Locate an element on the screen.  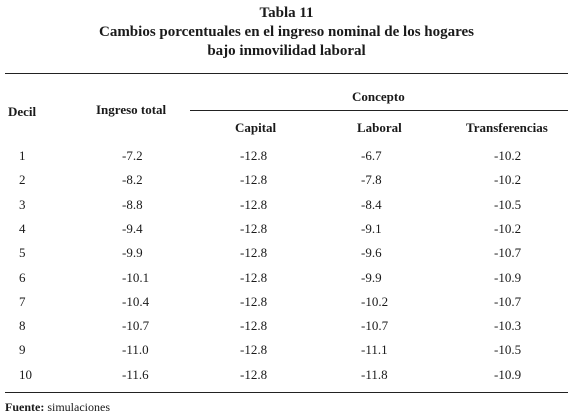
header-laboral: Laboral is located at coordinates (379, 127).